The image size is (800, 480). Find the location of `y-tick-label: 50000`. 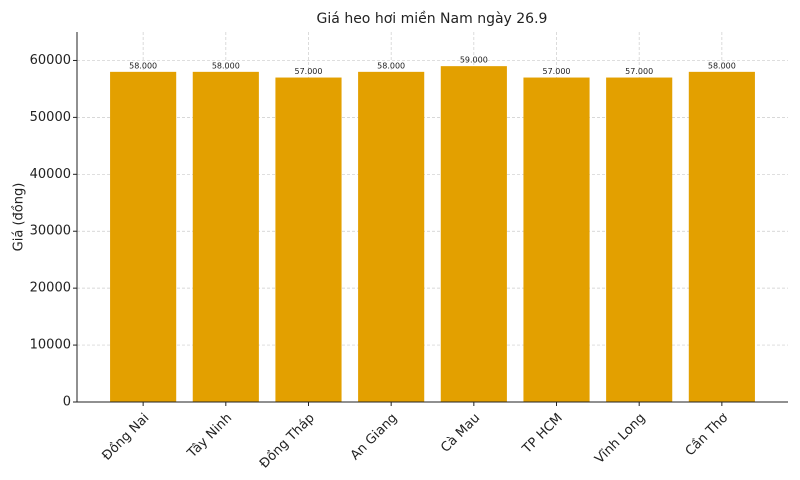

y-tick-label: 50000 is located at coordinates (50, 117).